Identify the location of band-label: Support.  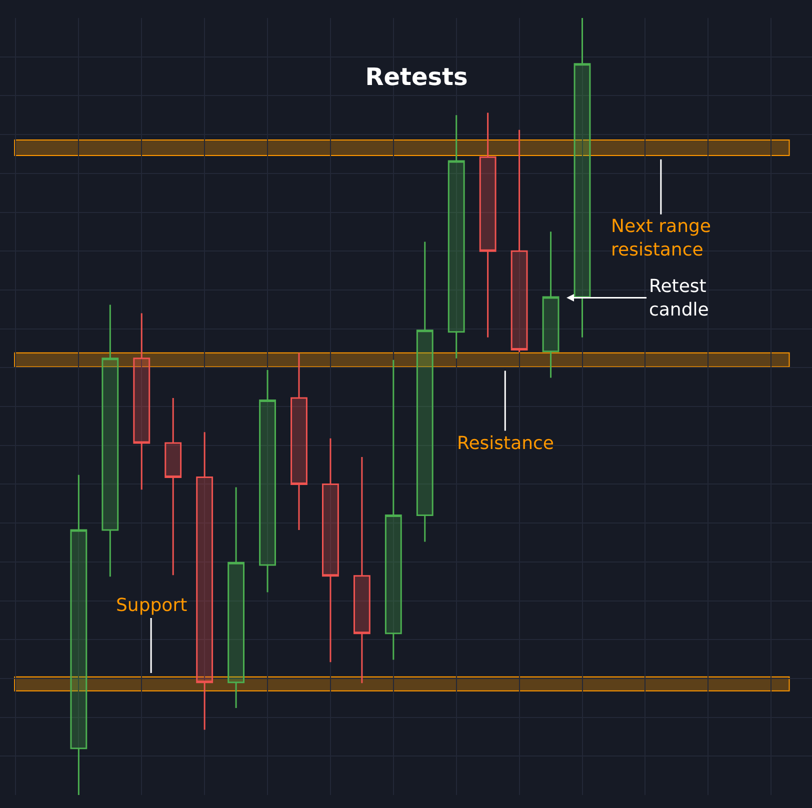
(152, 605).